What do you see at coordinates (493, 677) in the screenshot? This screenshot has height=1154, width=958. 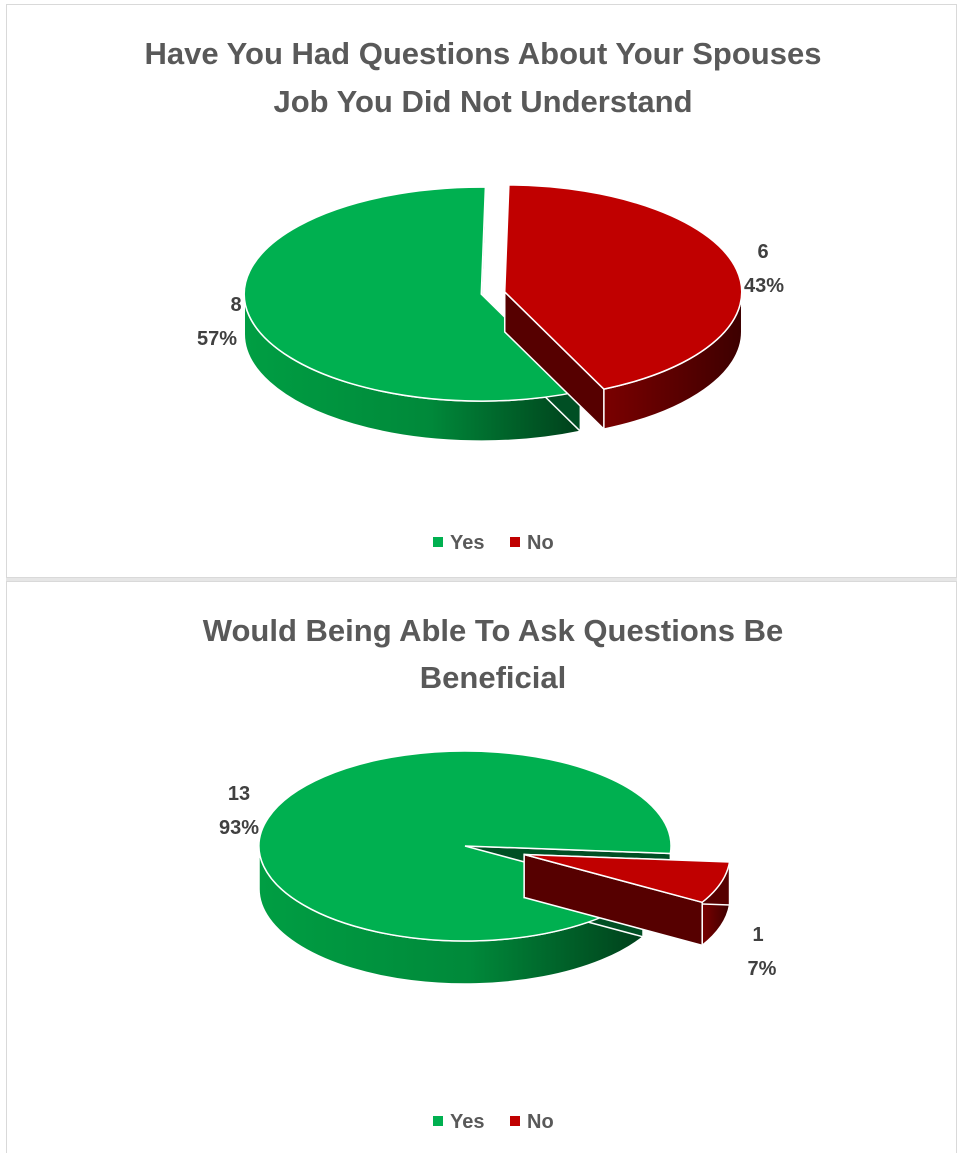 I see `chart-title-line-2: Beneficial` at bounding box center [493, 677].